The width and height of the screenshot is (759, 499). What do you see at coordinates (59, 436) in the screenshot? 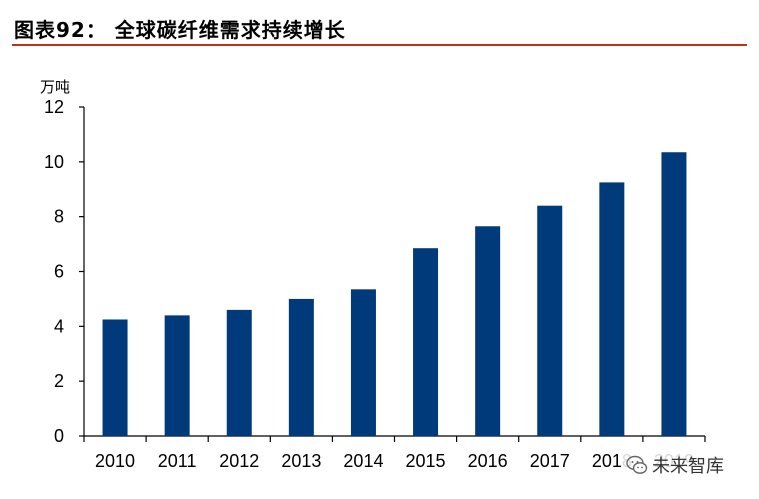
I see `y-tick-label: 0` at bounding box center [59, 436].